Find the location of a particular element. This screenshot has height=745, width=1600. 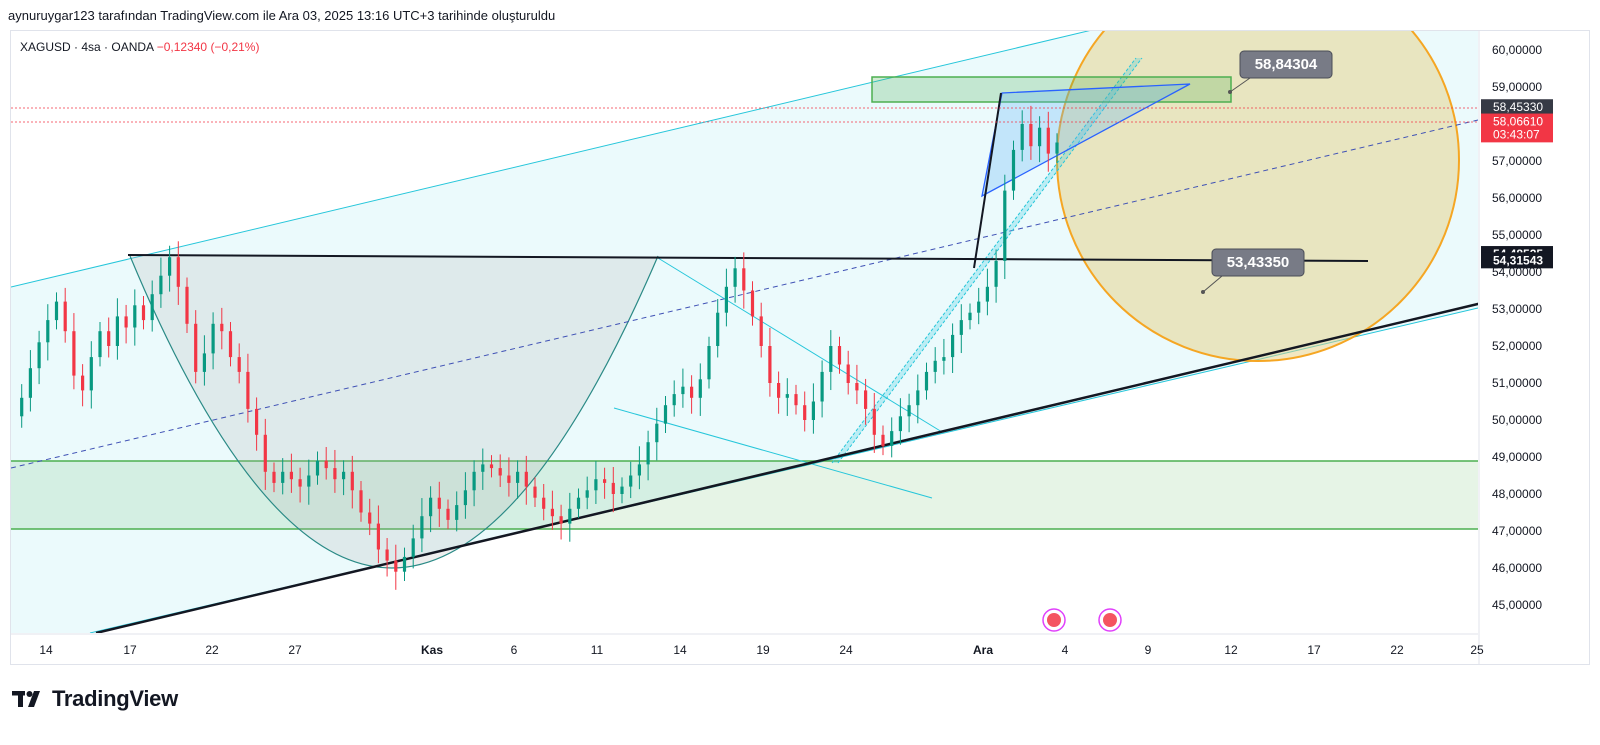

cup-arc is located at coordinates (394, 412).